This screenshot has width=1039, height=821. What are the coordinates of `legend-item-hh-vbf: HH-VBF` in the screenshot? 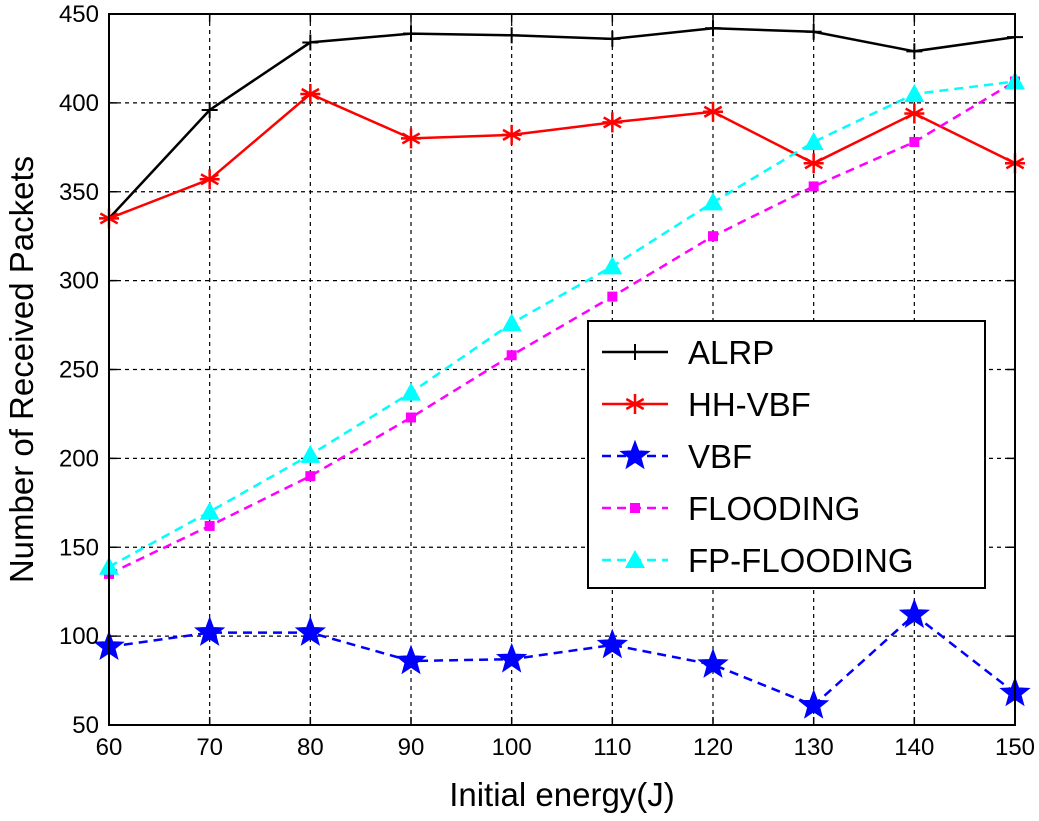 It's located at (706, 404).